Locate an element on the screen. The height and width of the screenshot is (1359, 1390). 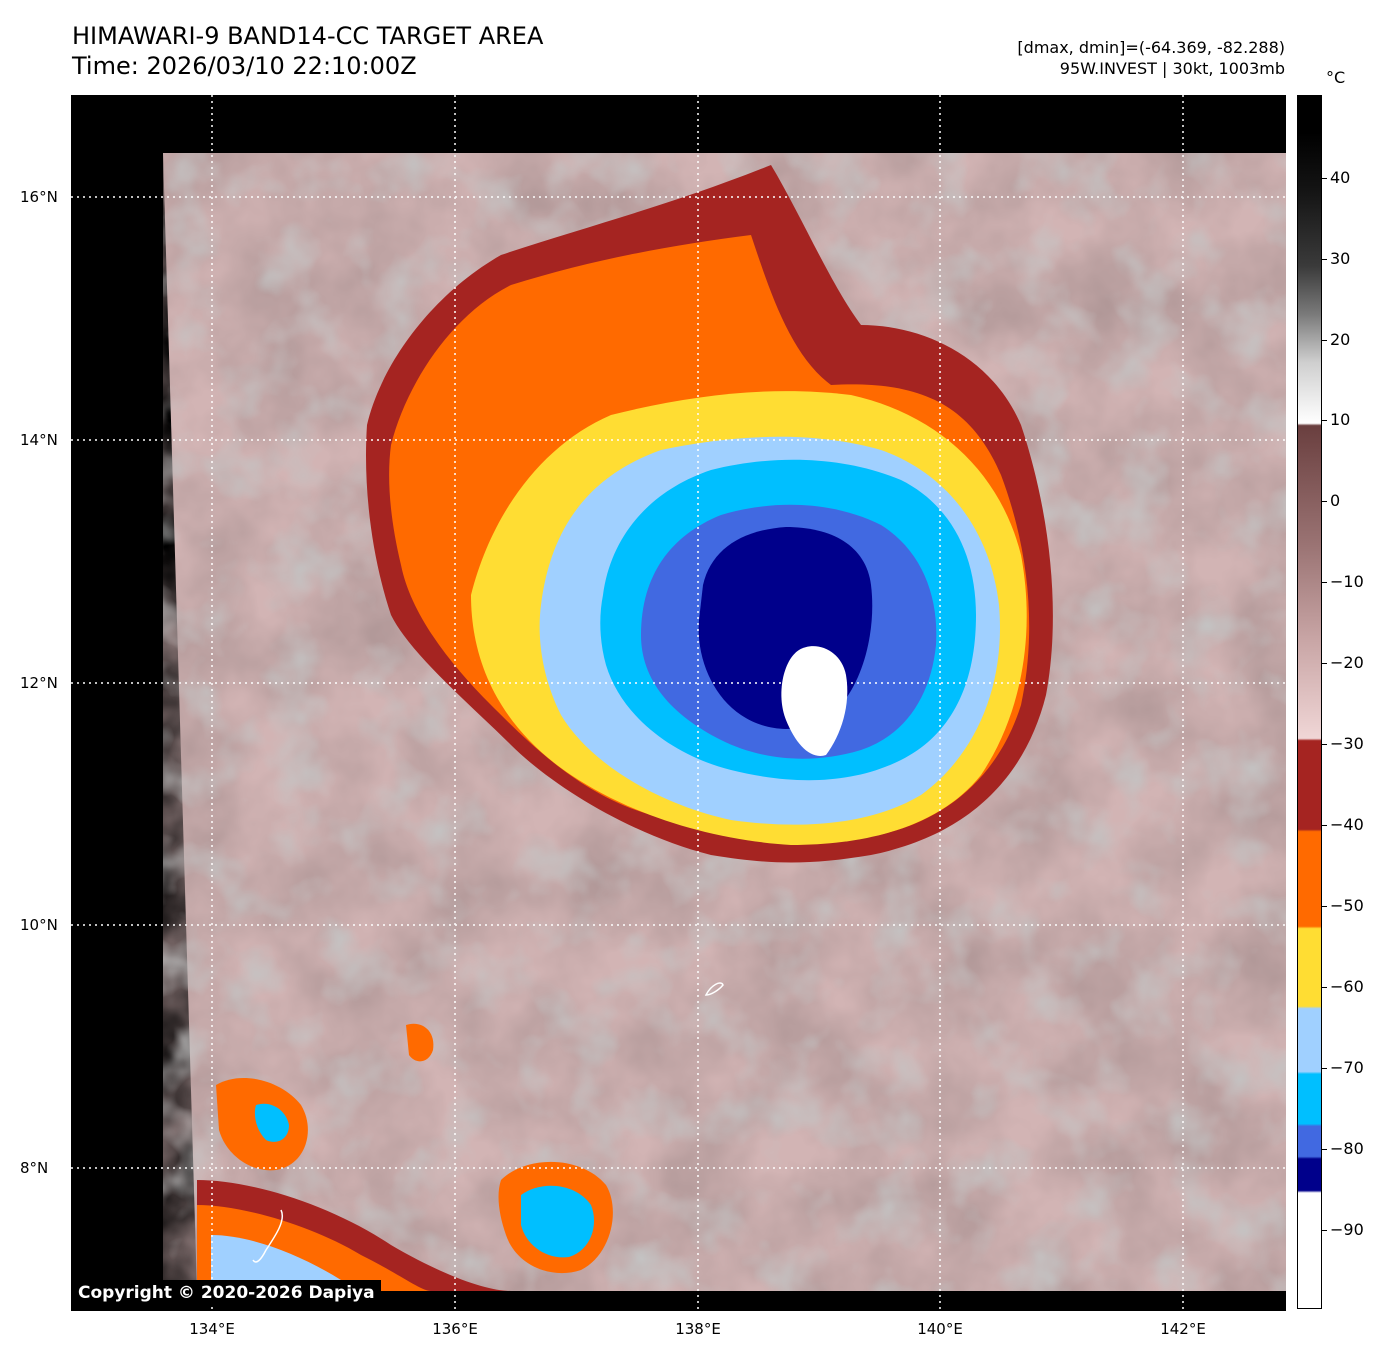
lat-label: 16°N is located at coordinates (39, 197).